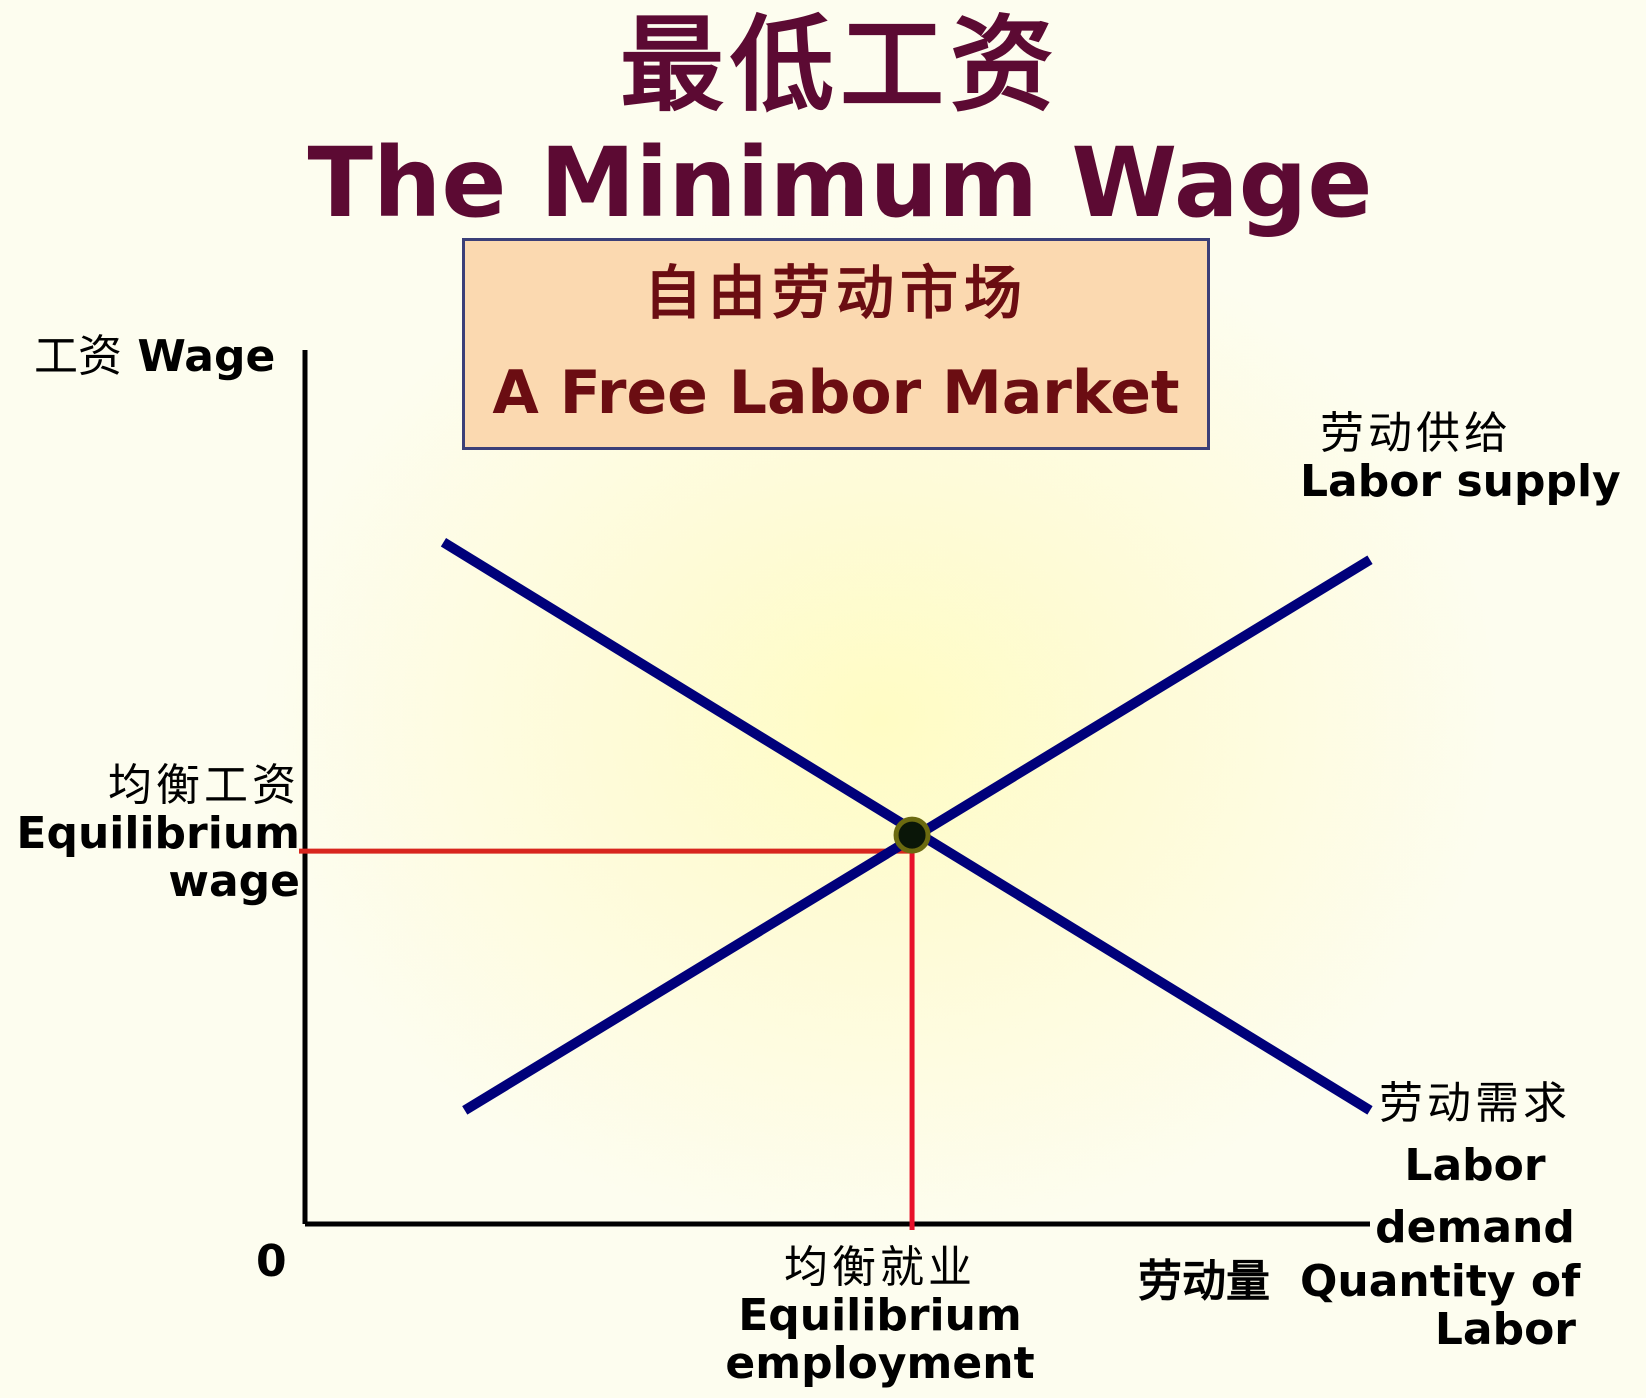 The width and height of the screenshot is (1646, 1398). I want to click on x-axis-label-cn: 劳动量, so click(1204, 1281).